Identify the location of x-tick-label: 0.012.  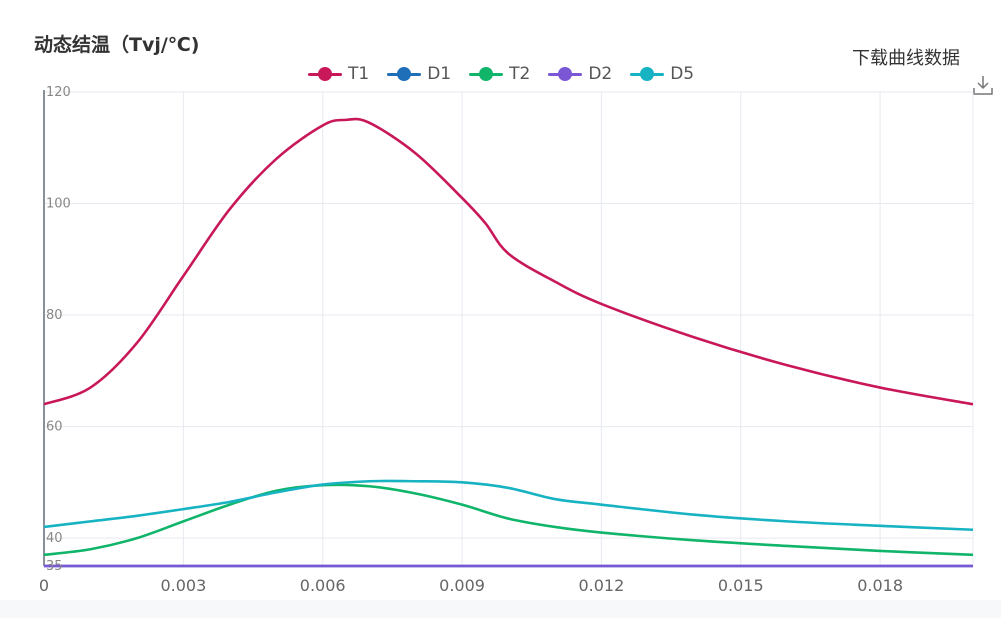
(601, 585).